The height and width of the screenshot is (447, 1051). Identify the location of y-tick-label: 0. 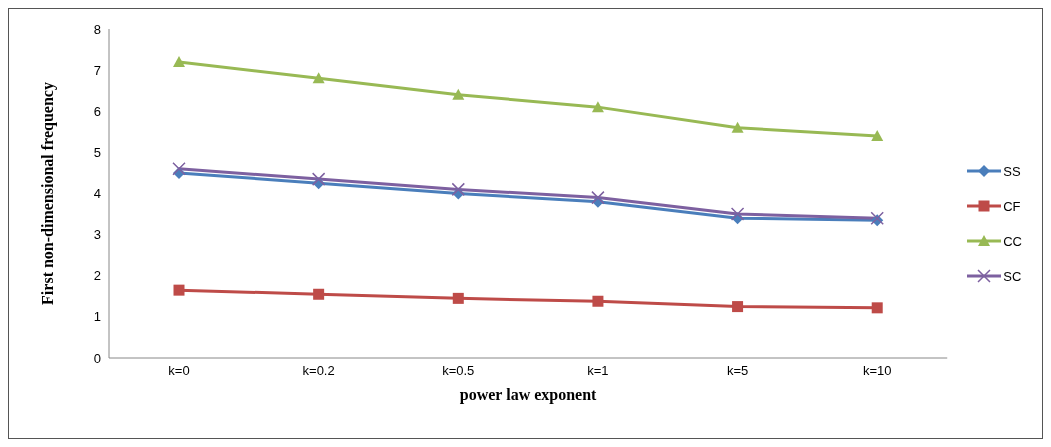
(97, 358).